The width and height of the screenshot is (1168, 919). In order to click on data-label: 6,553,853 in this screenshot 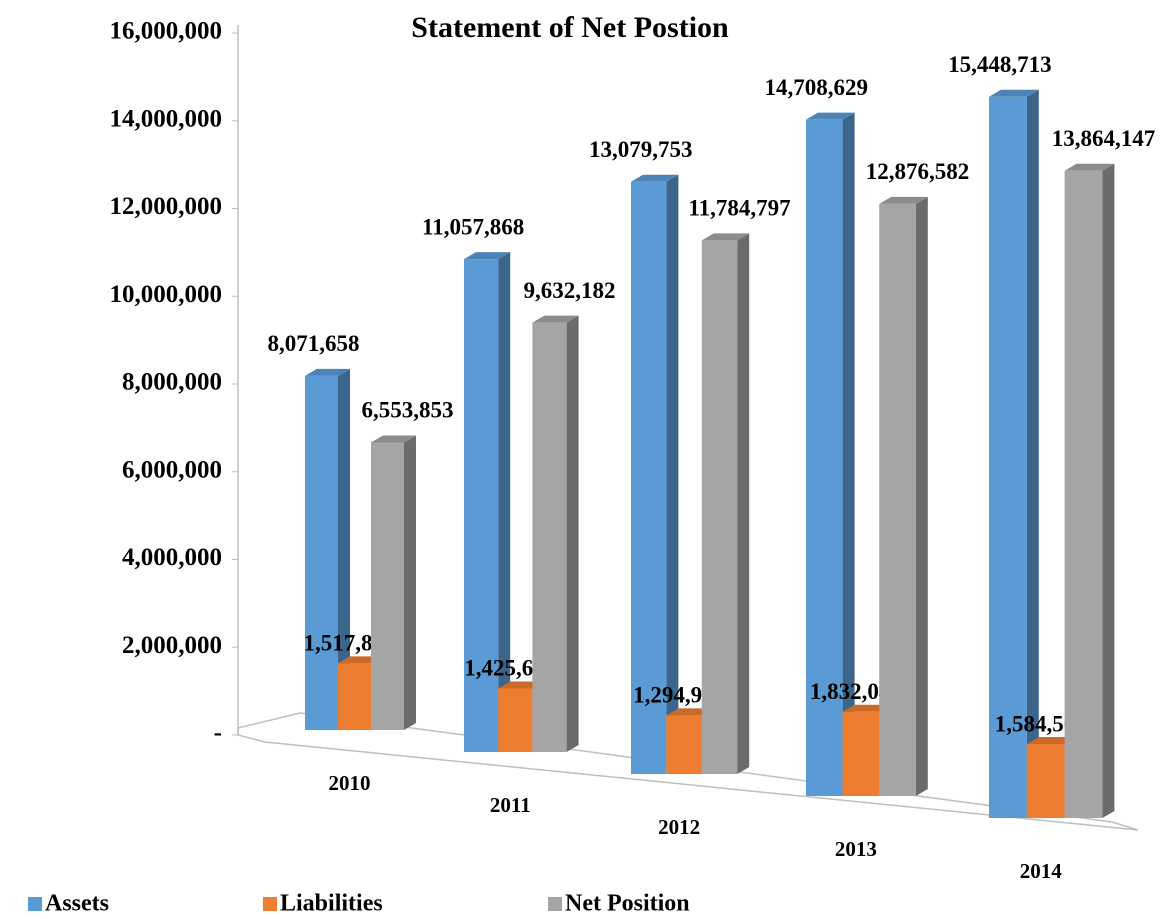, I will do `click(408, 410)`.